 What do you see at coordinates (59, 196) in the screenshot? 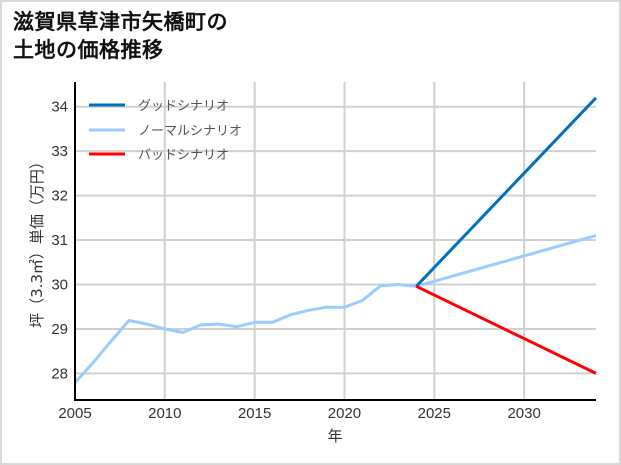
I see `y-tick-label: 32` at bounding box center [59, 196].